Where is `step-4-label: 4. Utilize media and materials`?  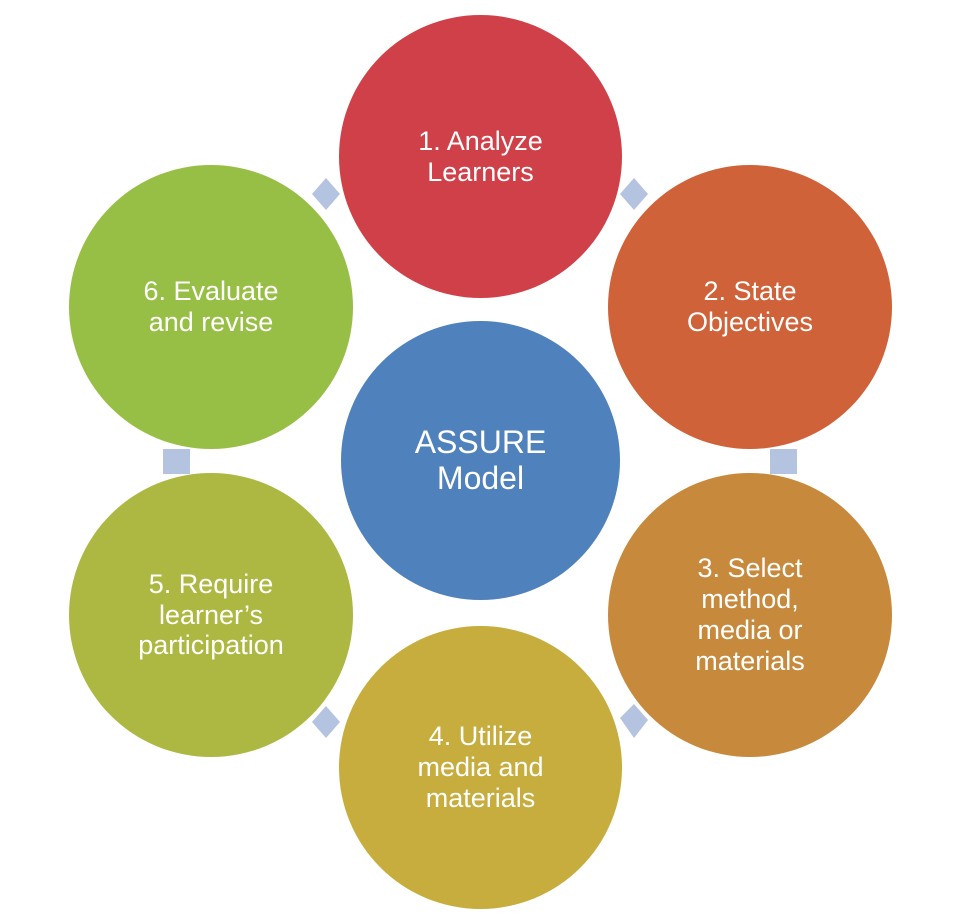
step-4-label: 4. Utilize media and materials is located at coordinates (480, 767).